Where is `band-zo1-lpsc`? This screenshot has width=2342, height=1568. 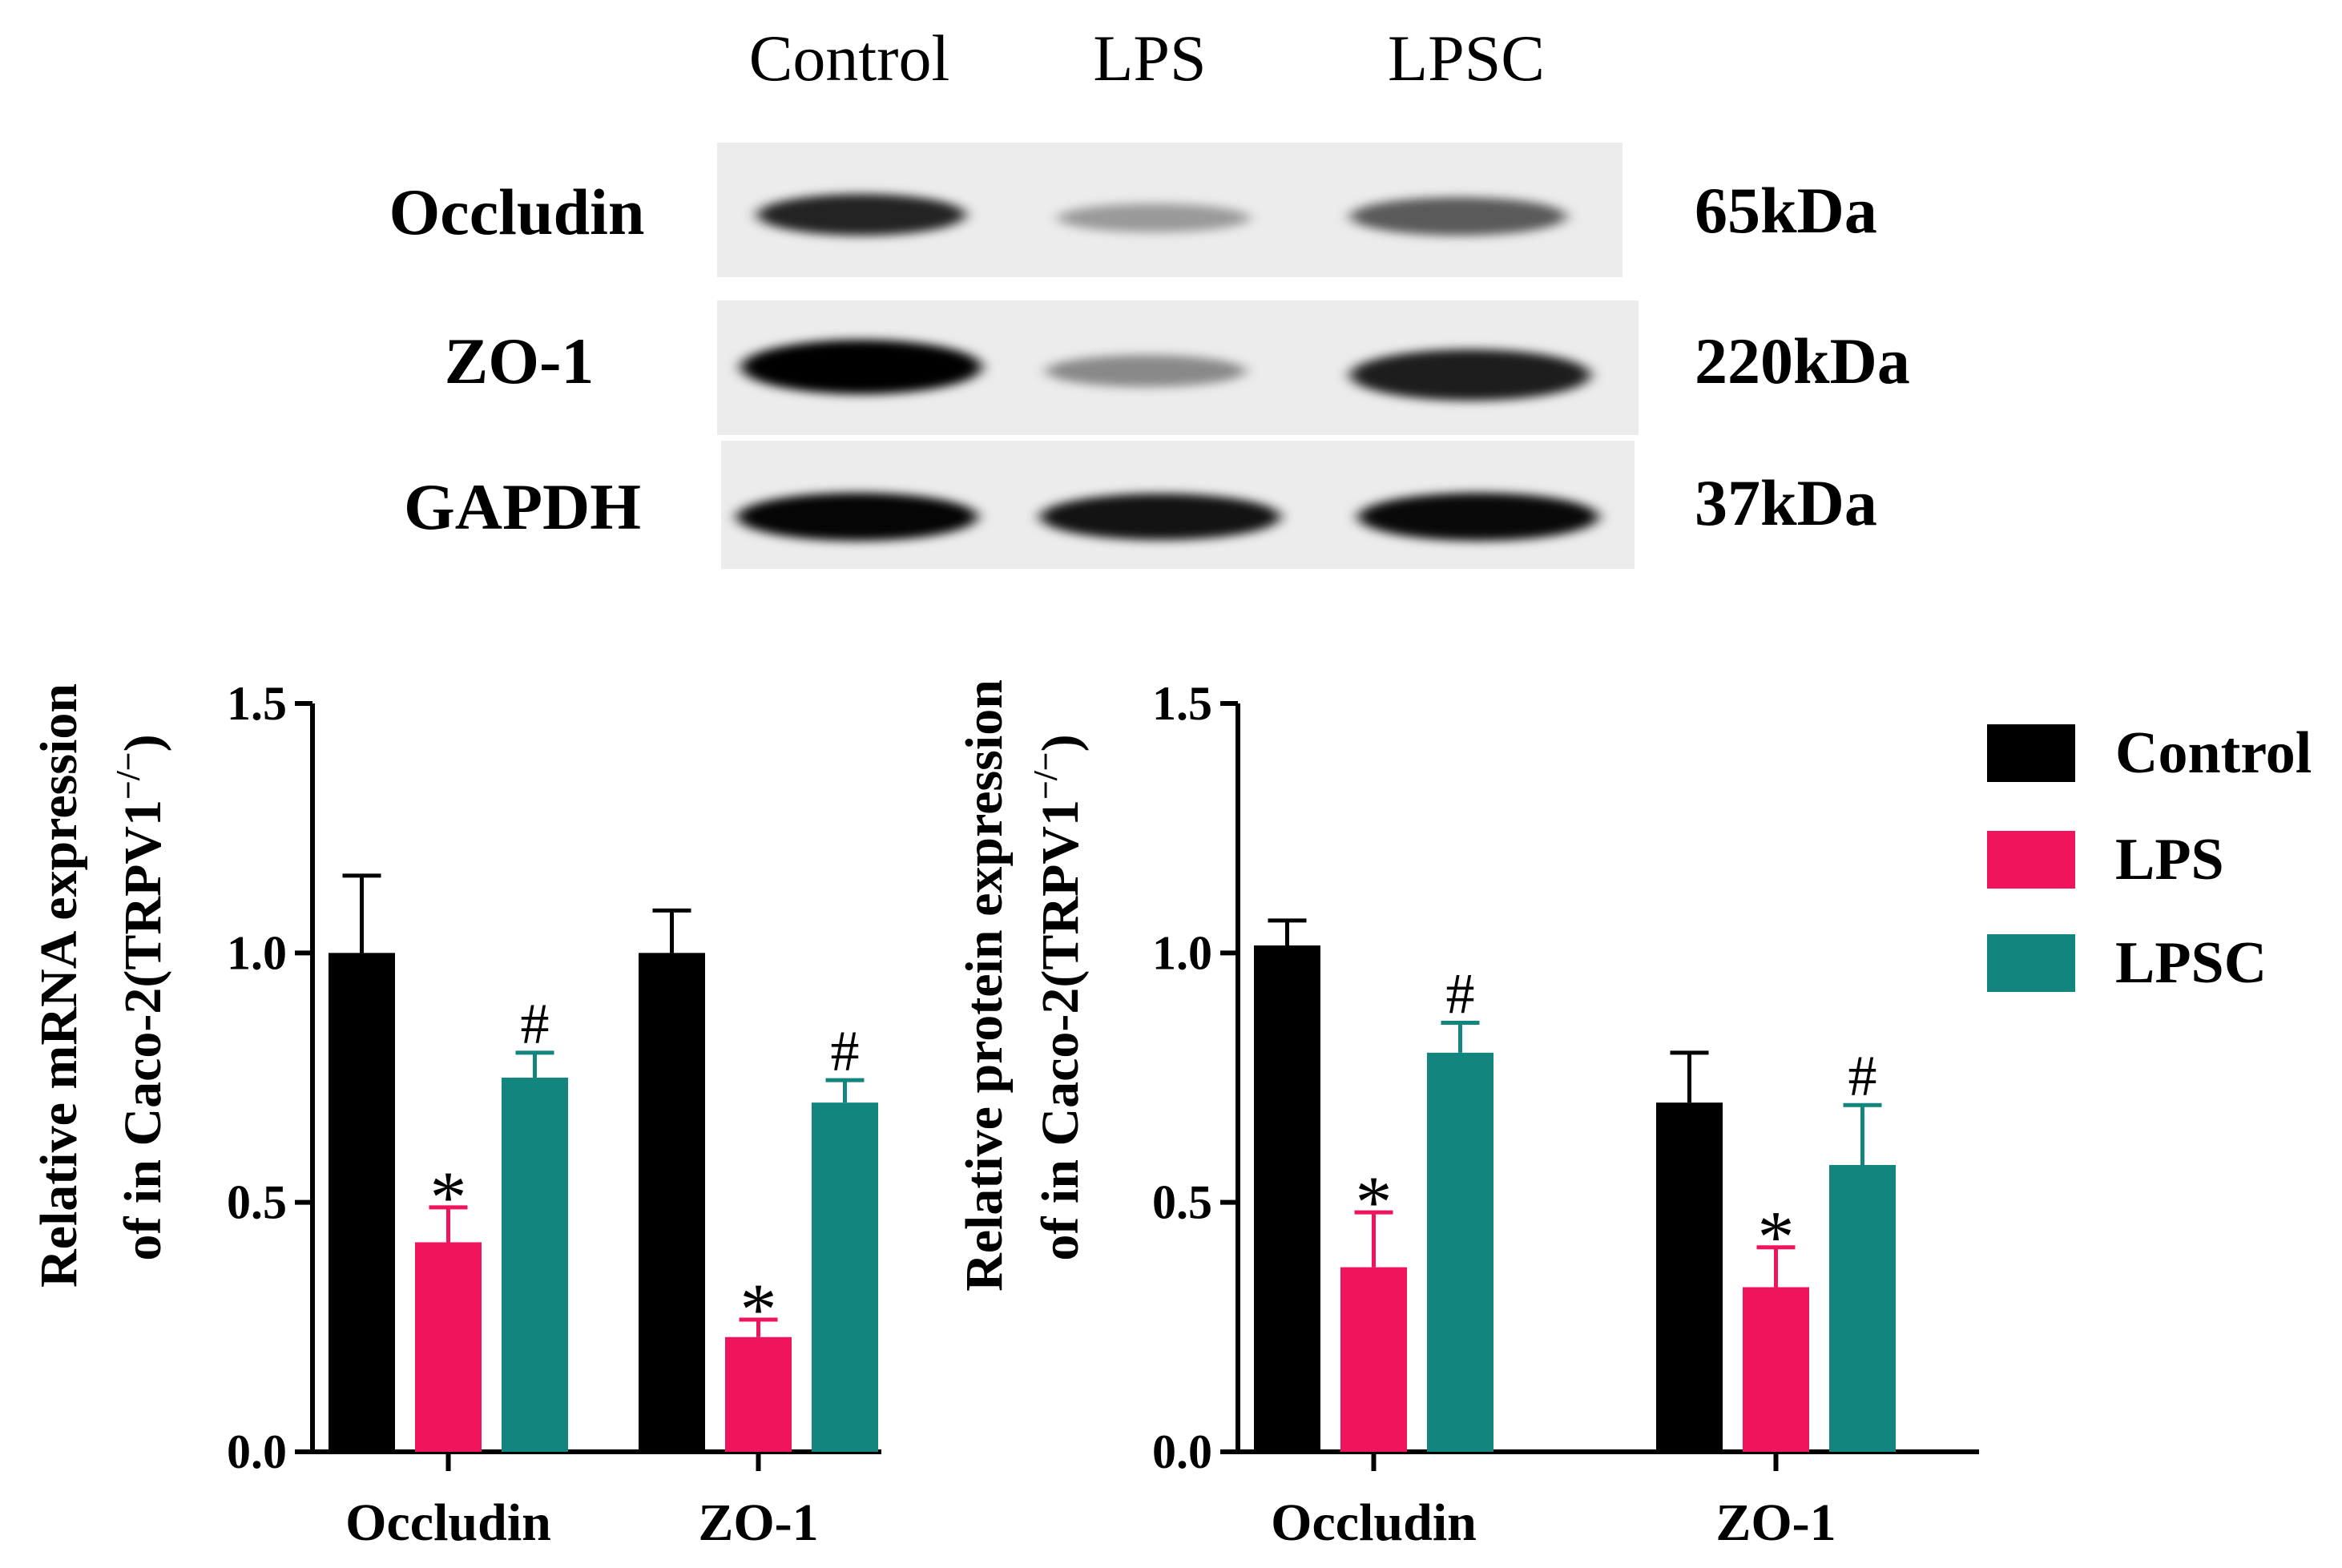
band-zo1-lpsc is located at coordinates (1470, 375).